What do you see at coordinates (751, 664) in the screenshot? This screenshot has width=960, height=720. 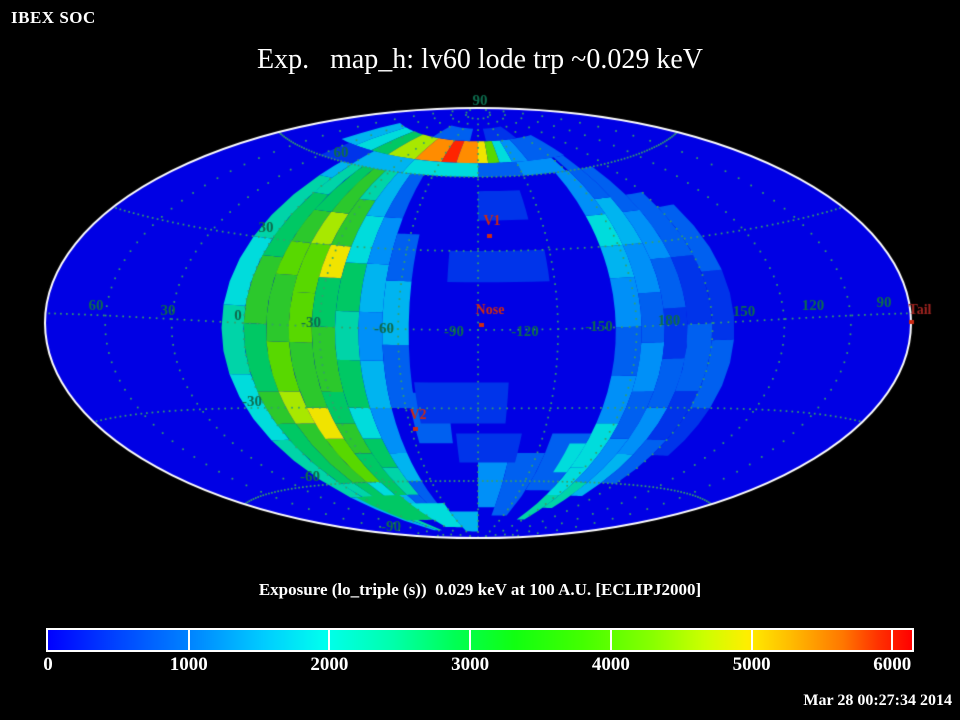 I see `colorbar-tick-label: 5000` at bounding box center [751, 664].